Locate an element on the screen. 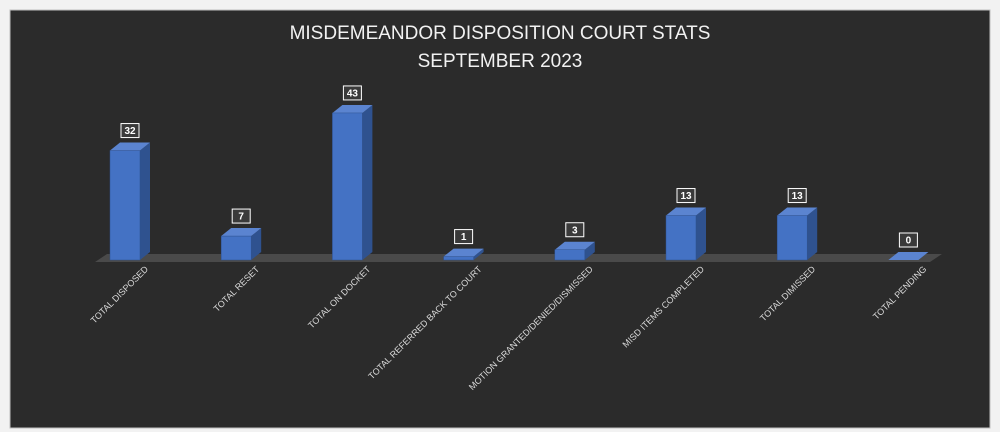 The image size is (1000, 432). value-label: 7 is located at coordinates (241, 217).